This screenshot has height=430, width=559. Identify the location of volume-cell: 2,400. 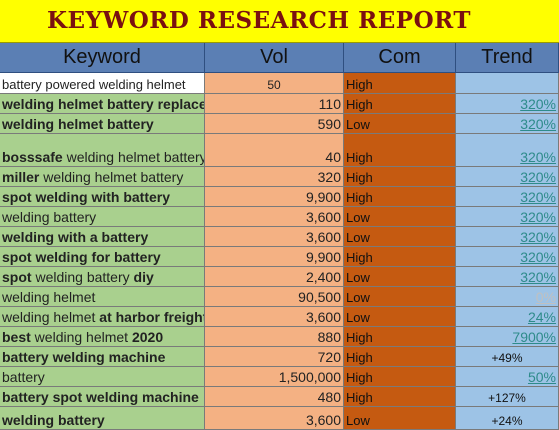
(274, 277).